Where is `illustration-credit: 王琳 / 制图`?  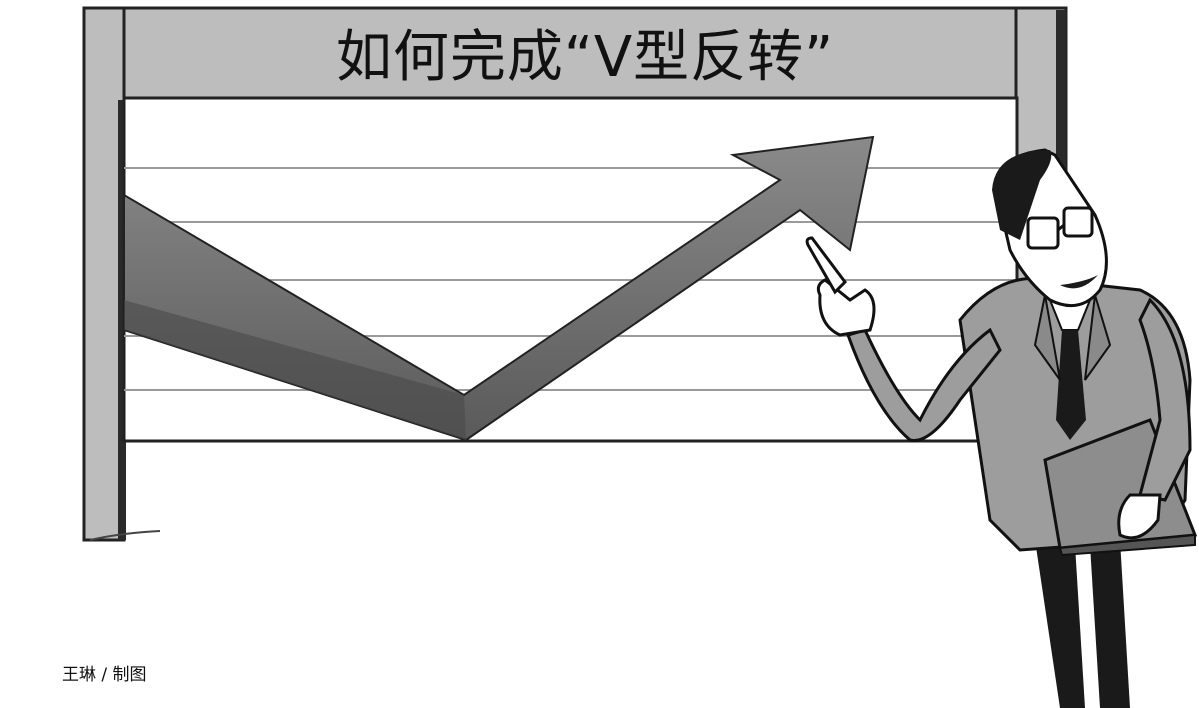 illustration-credit: 王琳 / 制图 is located at coordinates (104, 675).